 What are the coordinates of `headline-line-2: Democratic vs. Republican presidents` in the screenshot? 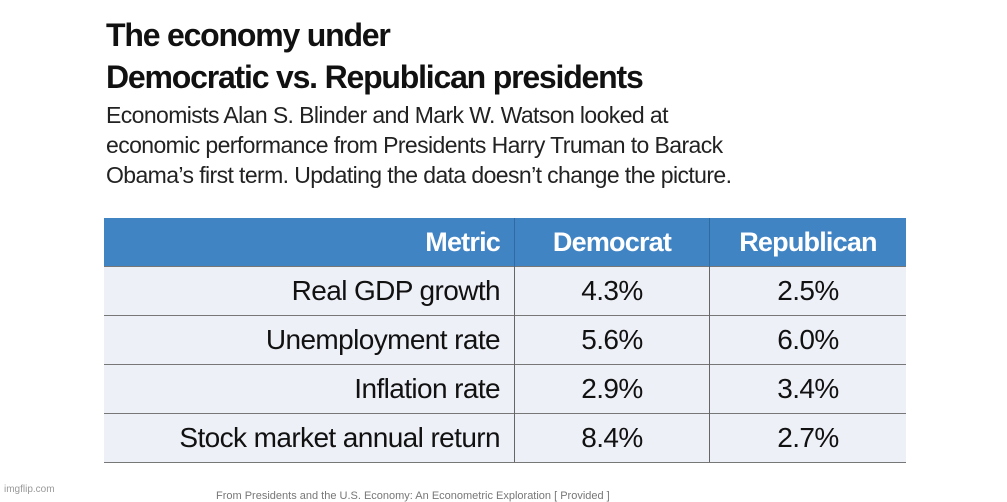 It's located at (375, 77).